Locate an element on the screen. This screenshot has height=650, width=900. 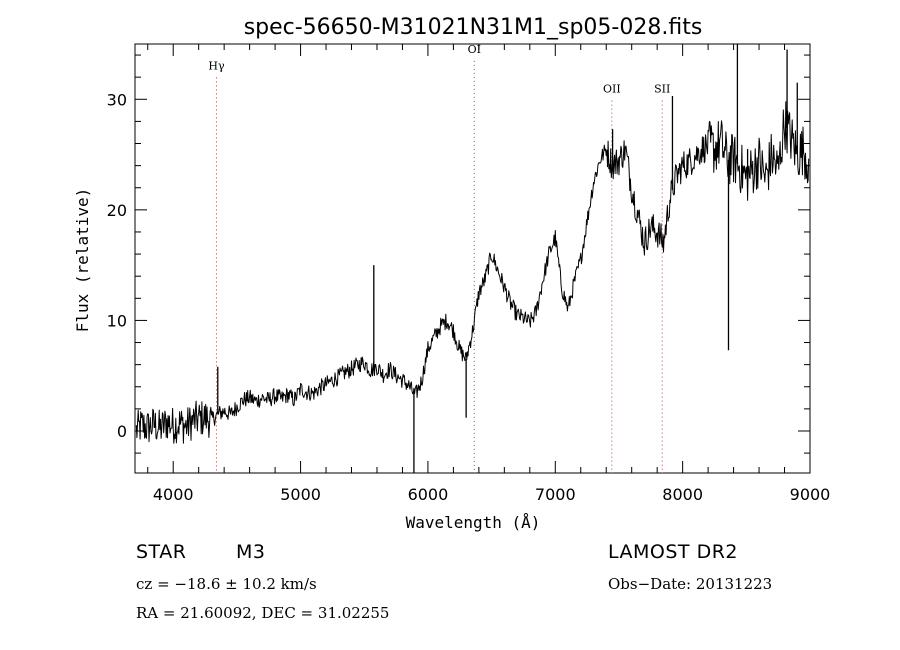
observation-date: Obs−Date: 20131223 is located at coordinates (690, 584).